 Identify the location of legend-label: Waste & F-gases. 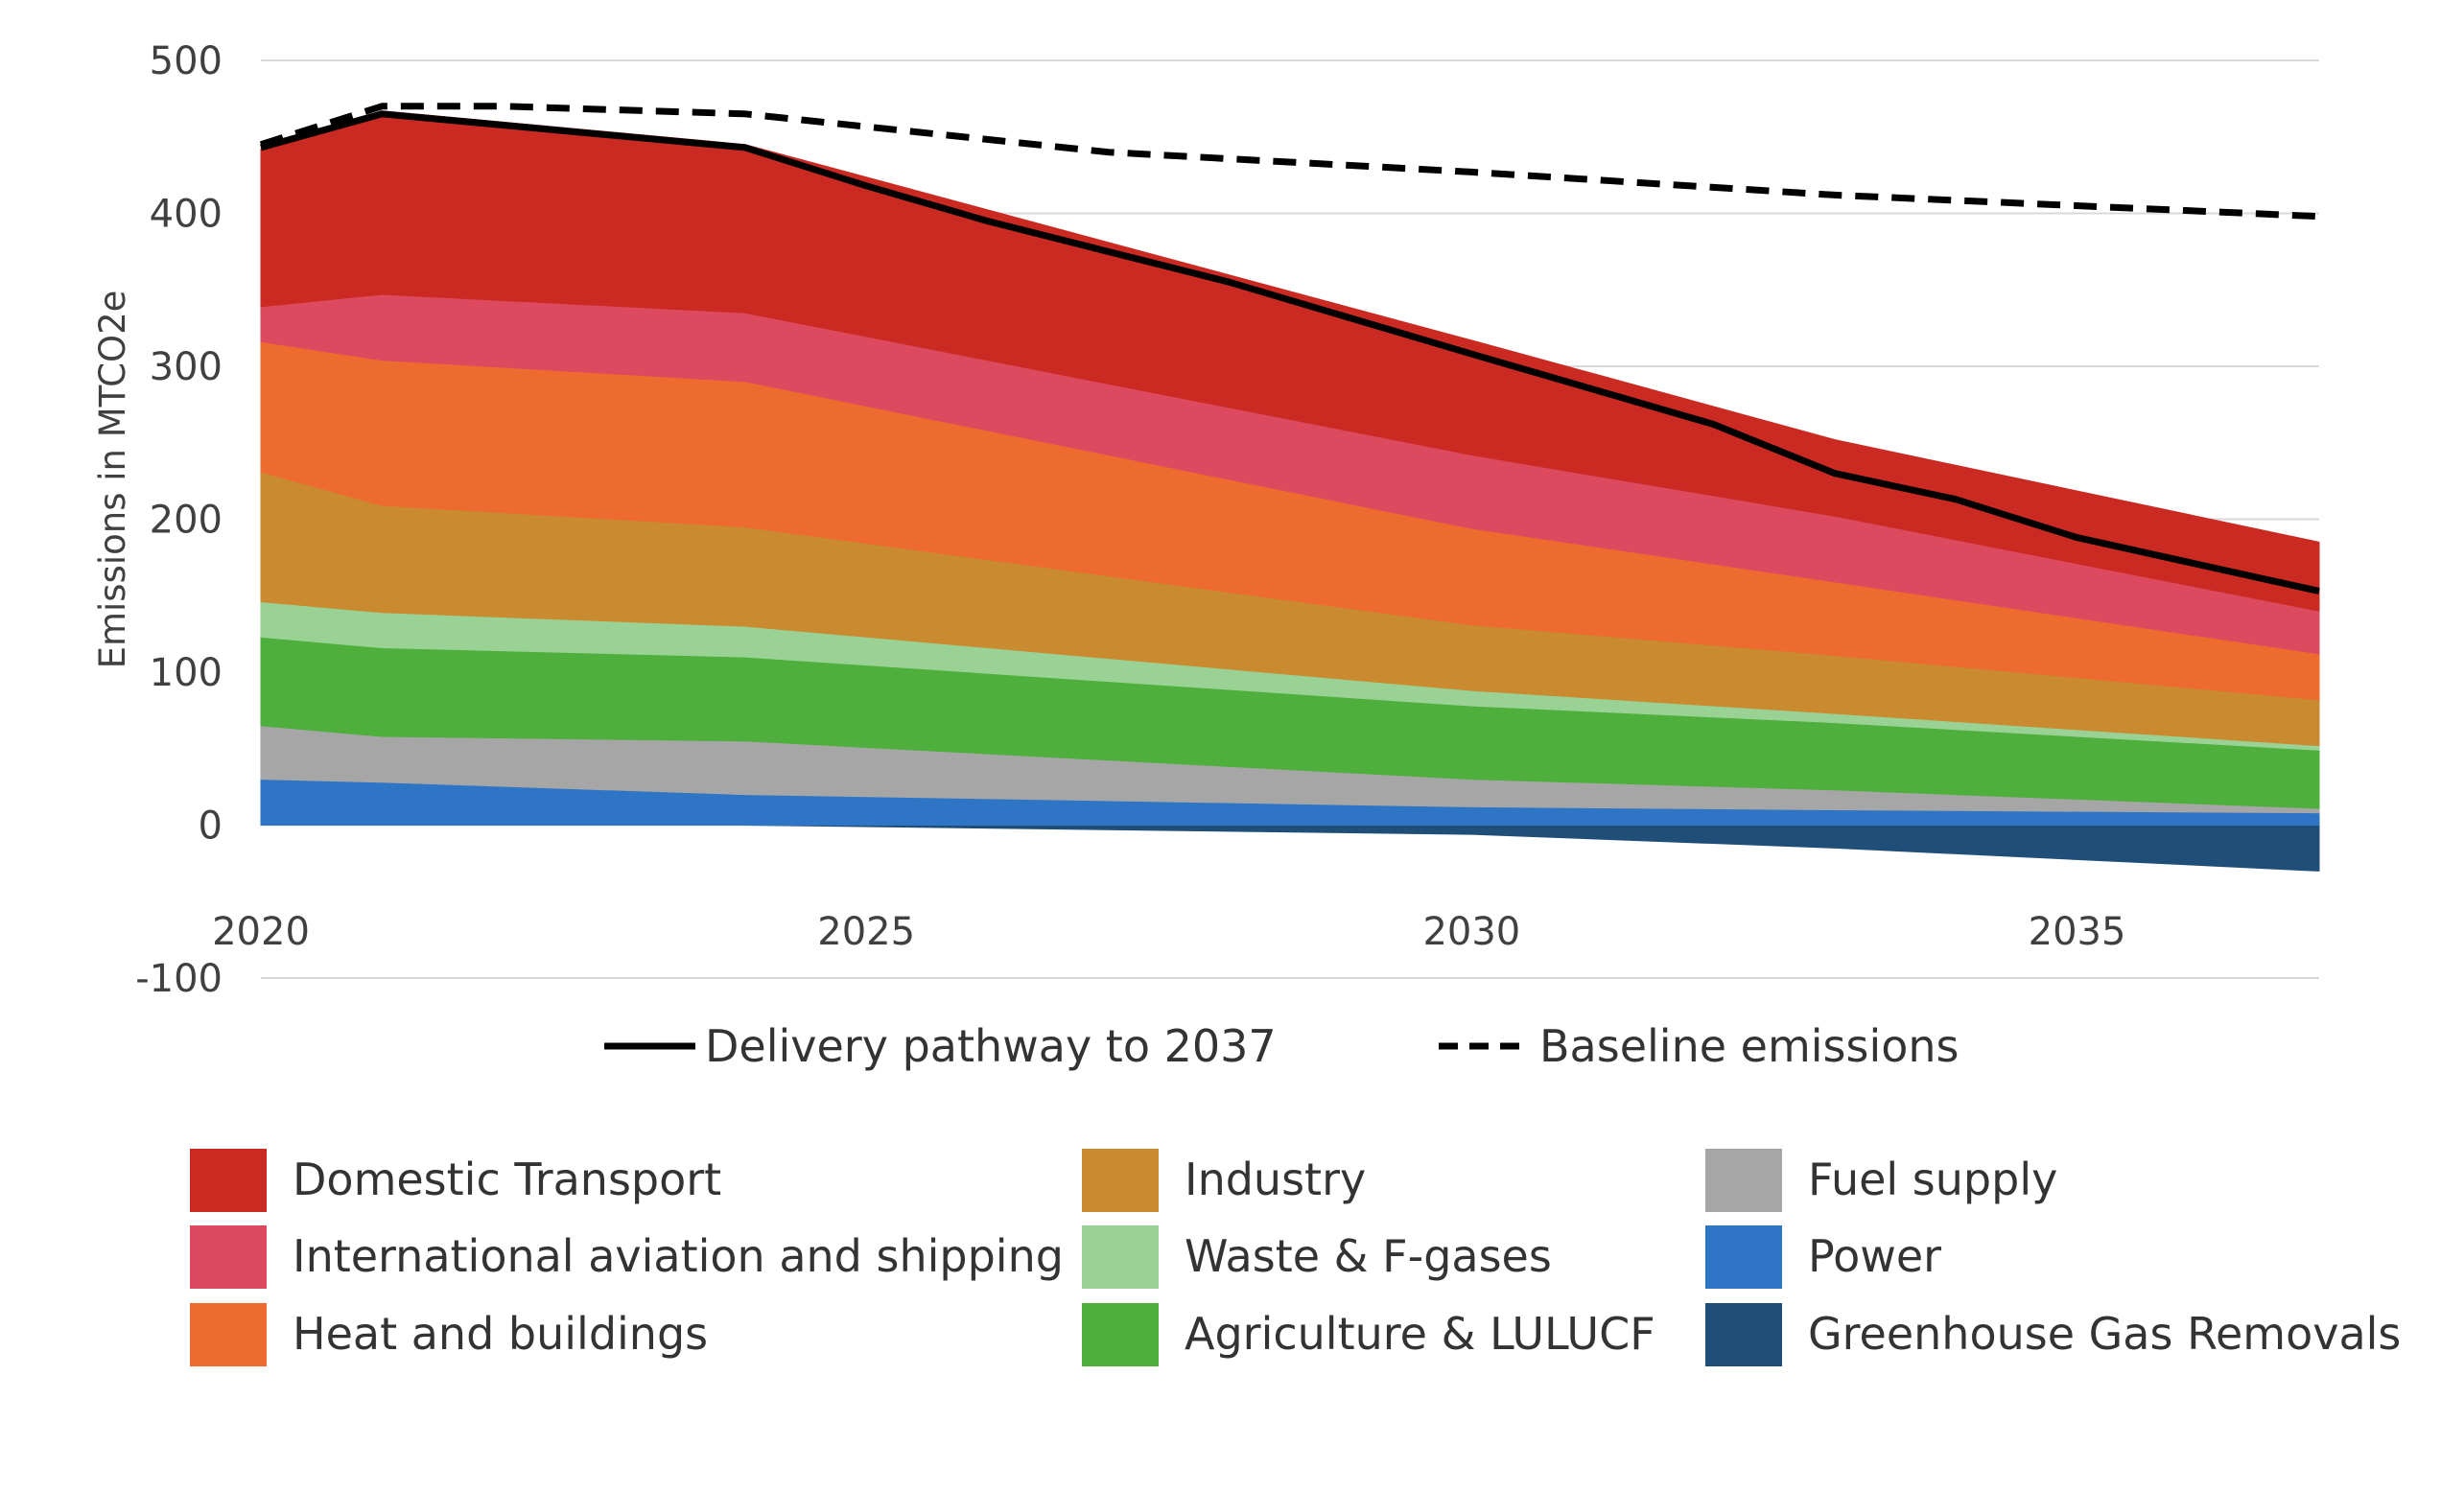
(1368, 1256).